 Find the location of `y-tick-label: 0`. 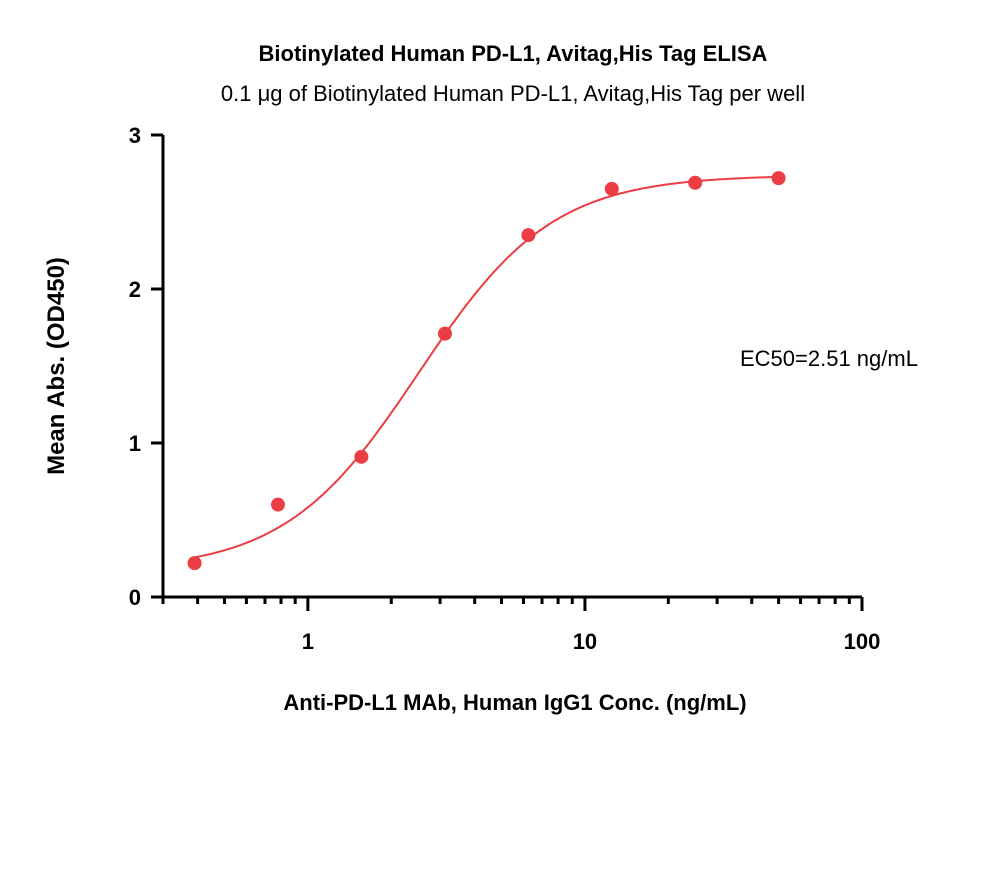

y-tick-label: 0 is located at coordinates (135, 597).